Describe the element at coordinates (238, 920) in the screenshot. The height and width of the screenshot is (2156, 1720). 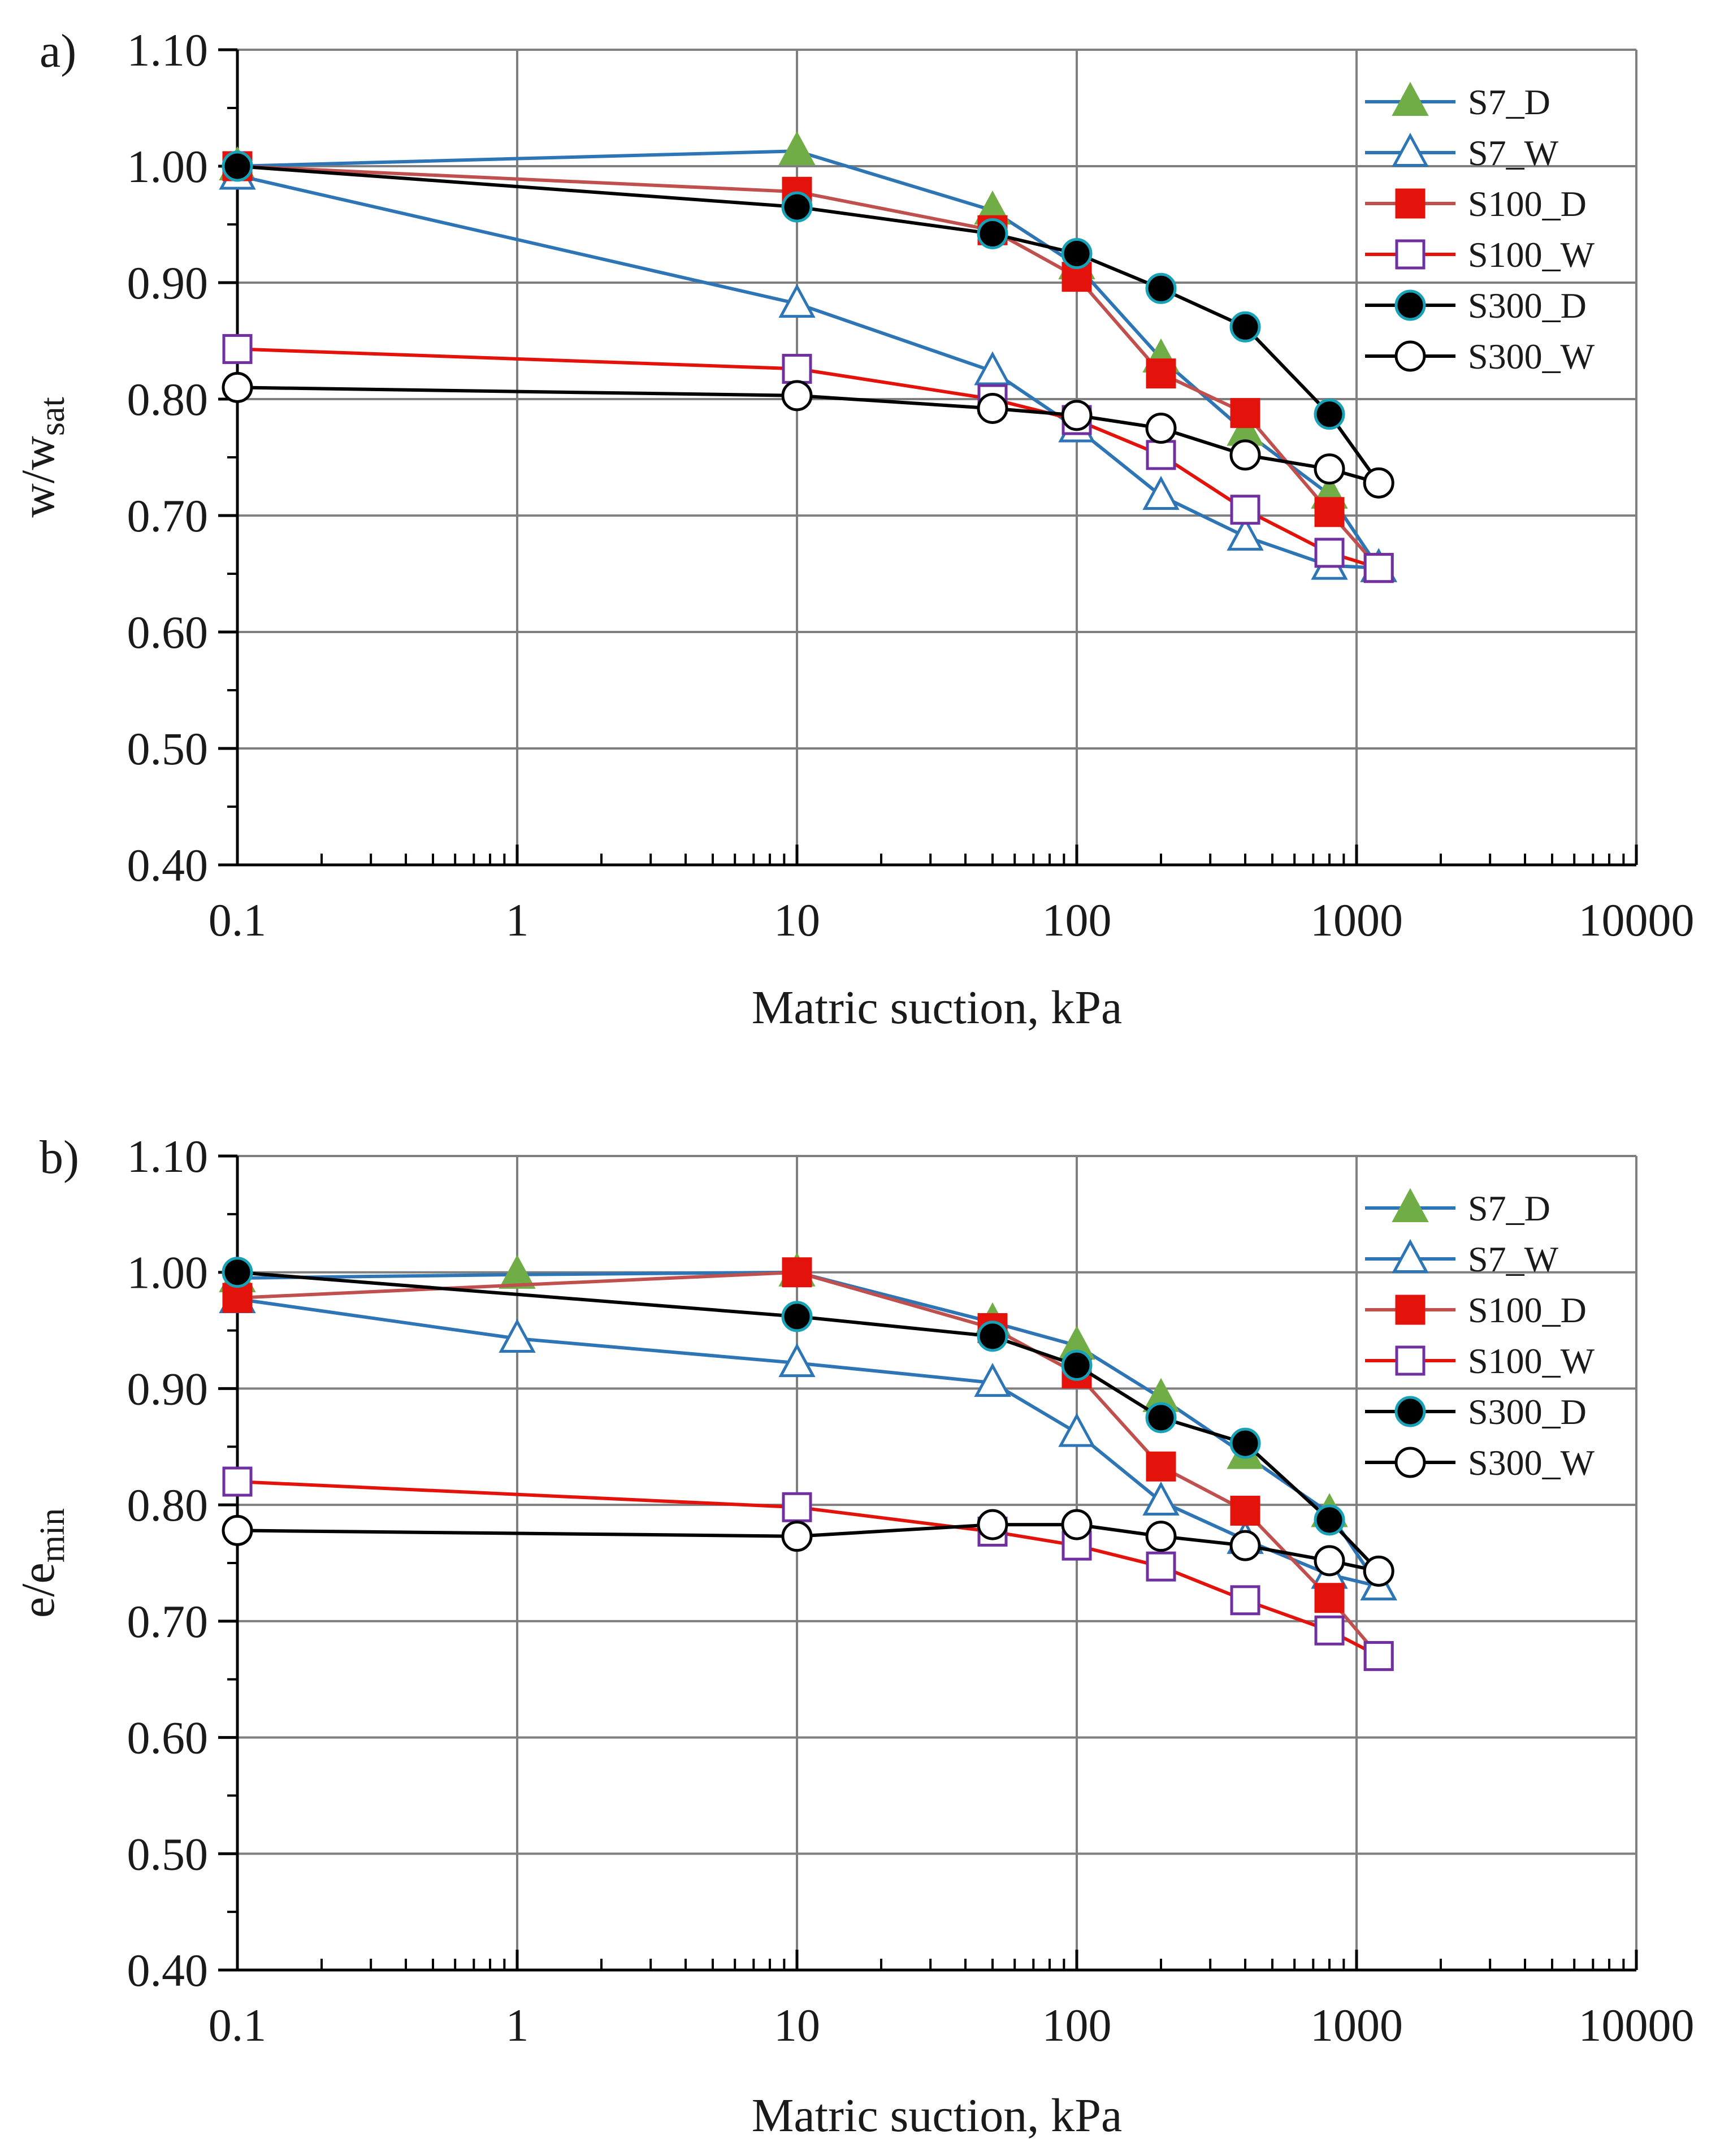
I see `x-tick-label: 0.1` at that location.